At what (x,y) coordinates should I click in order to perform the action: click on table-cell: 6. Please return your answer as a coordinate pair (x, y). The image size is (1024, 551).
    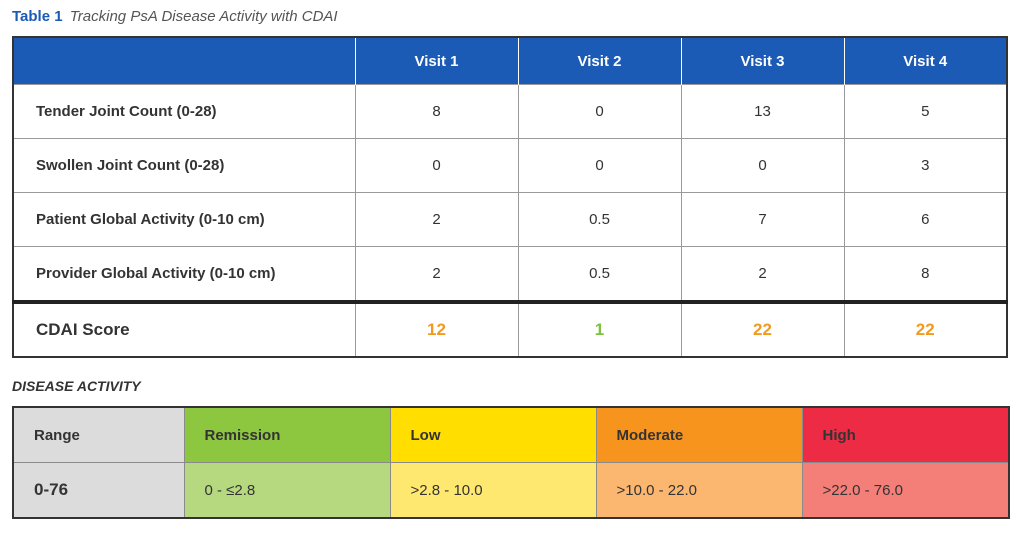
    Looking at the image, I should click on (925, 219).